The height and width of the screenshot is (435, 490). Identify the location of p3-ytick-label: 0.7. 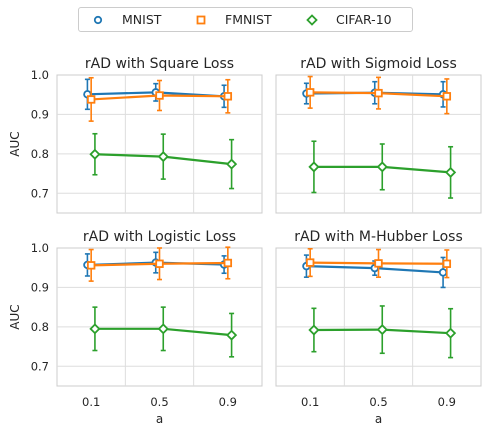
(40, 366).